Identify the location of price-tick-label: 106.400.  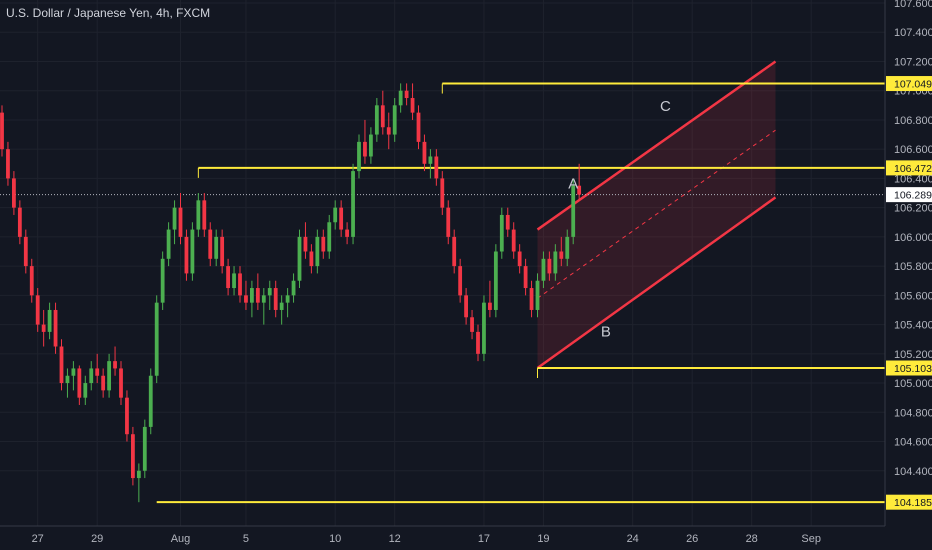
(913, 179).